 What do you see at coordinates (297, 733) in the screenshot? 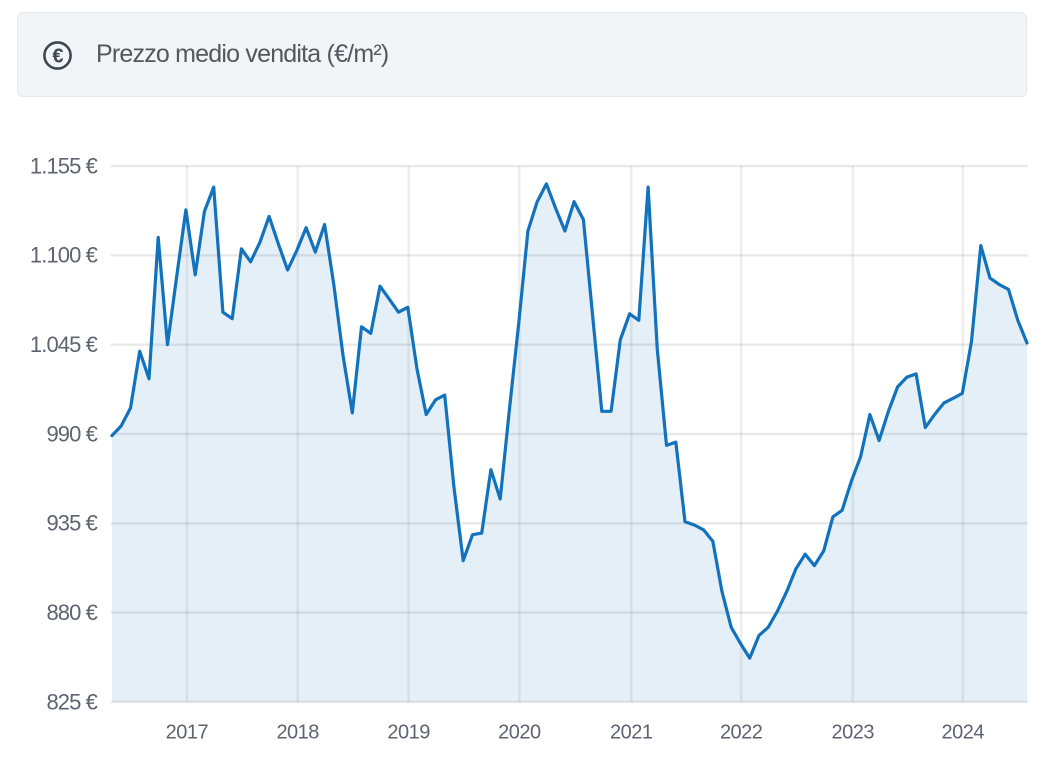
I see `svg-text: 2018` at bounding box center [297, 733].